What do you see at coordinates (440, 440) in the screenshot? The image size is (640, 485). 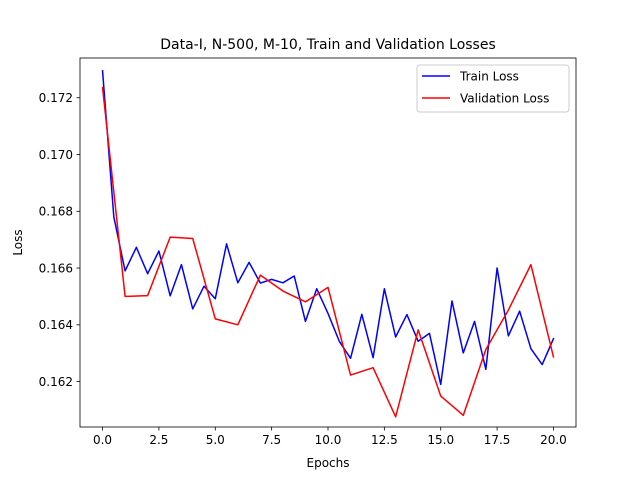 I see `x-tick-label: 15.0` at bounding box center [440, 440].